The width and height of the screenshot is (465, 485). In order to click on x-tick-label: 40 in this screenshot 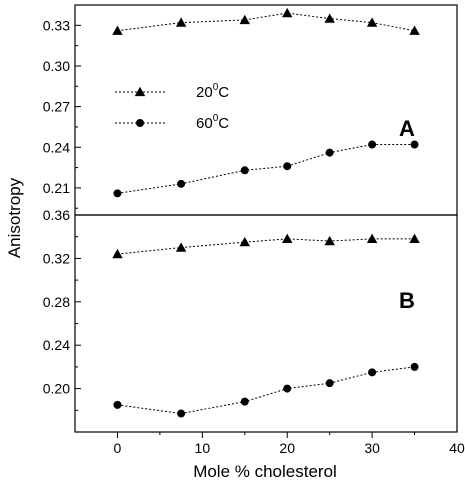, I will do `click(457, 448)`.